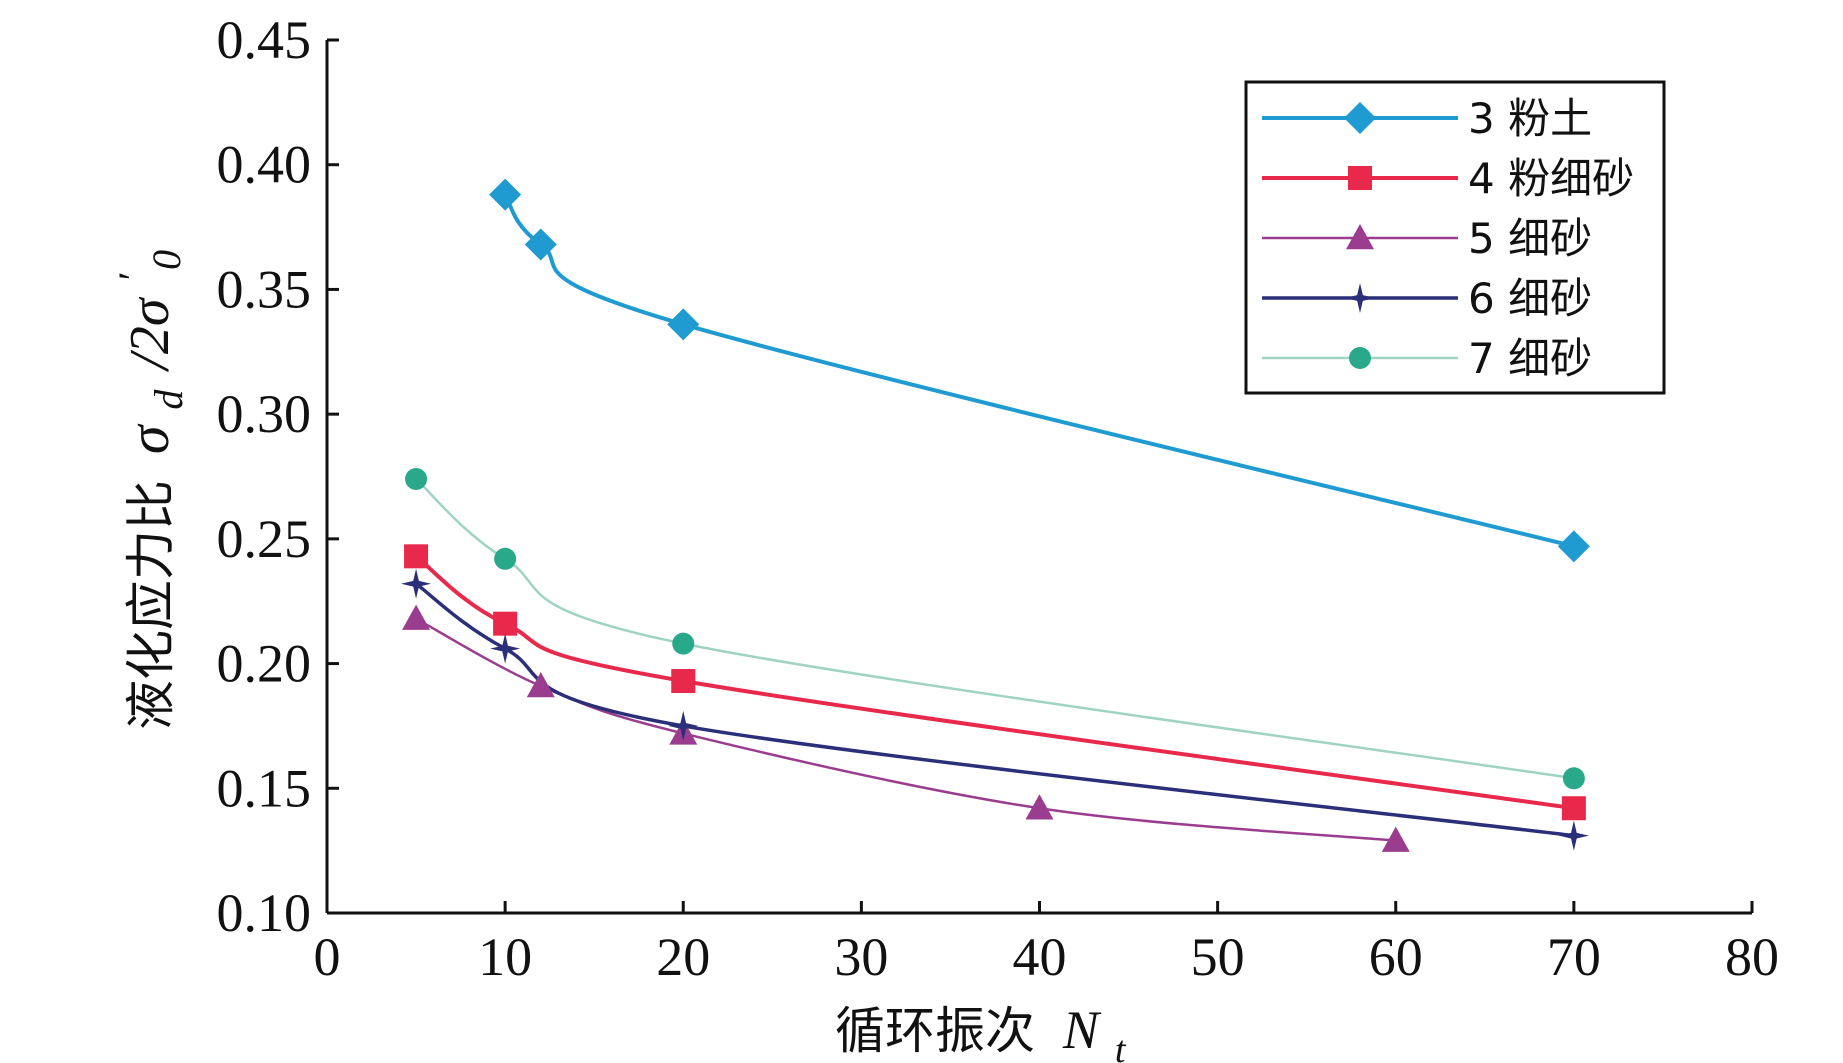  I want to click on legend-entry: 3 粉土, so click(1427, 118).